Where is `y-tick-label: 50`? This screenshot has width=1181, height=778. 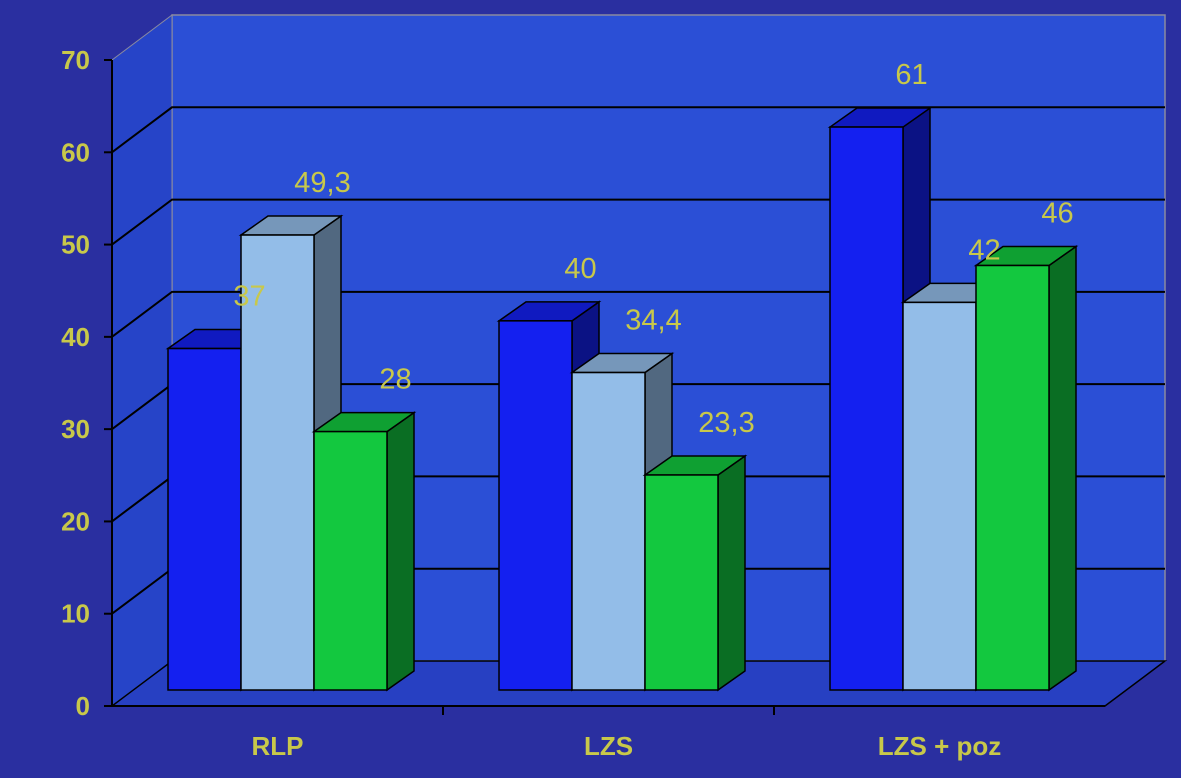
y-tick-label: 50 is located at coordinates (75, 245).